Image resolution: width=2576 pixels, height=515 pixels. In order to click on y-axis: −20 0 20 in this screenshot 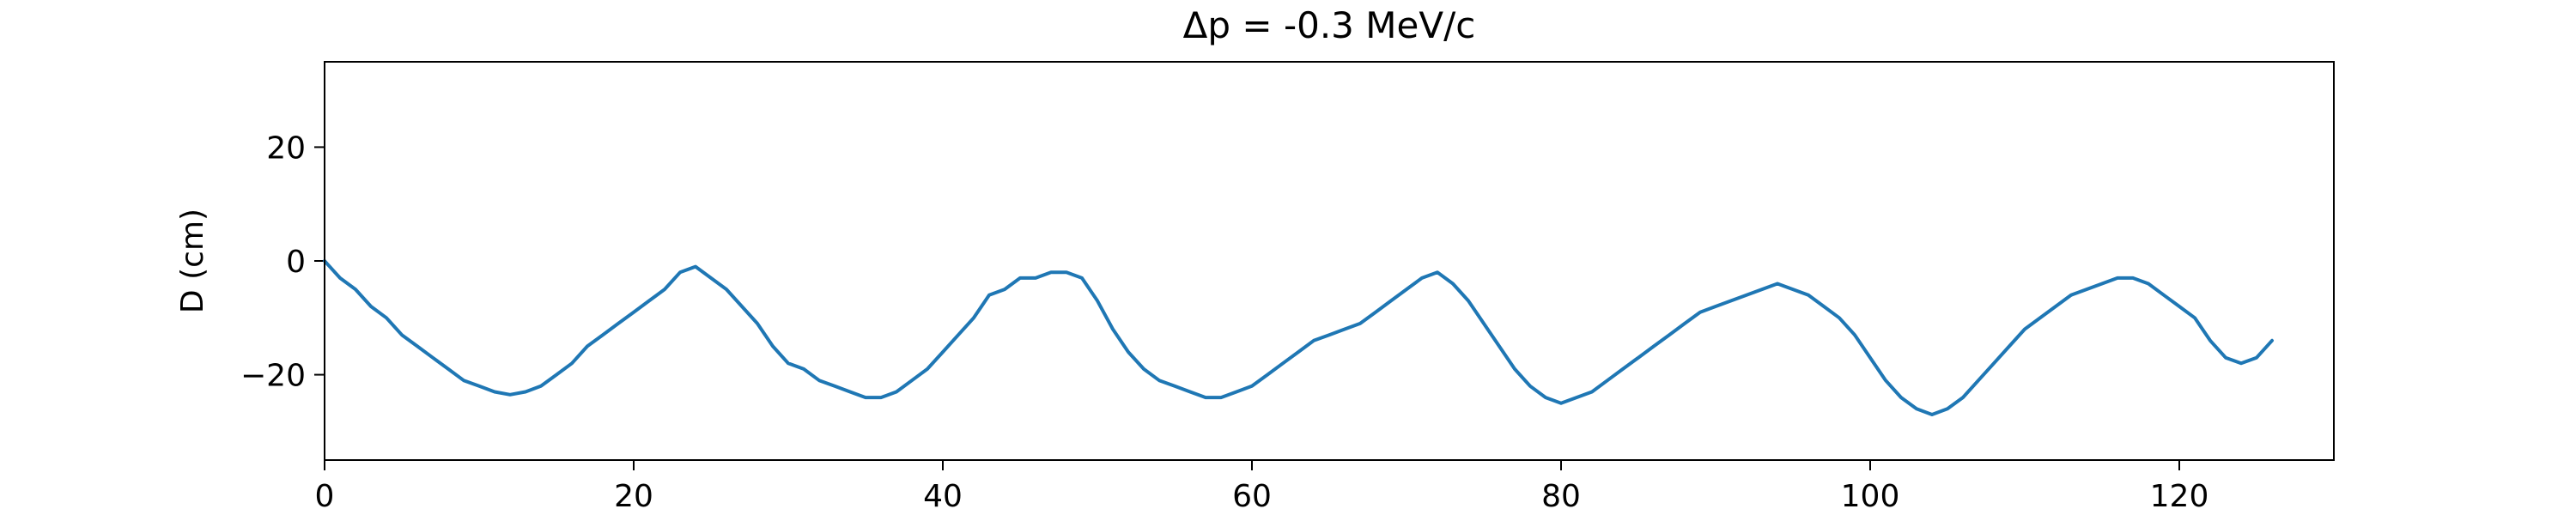, I will do `click(282, 262)`.